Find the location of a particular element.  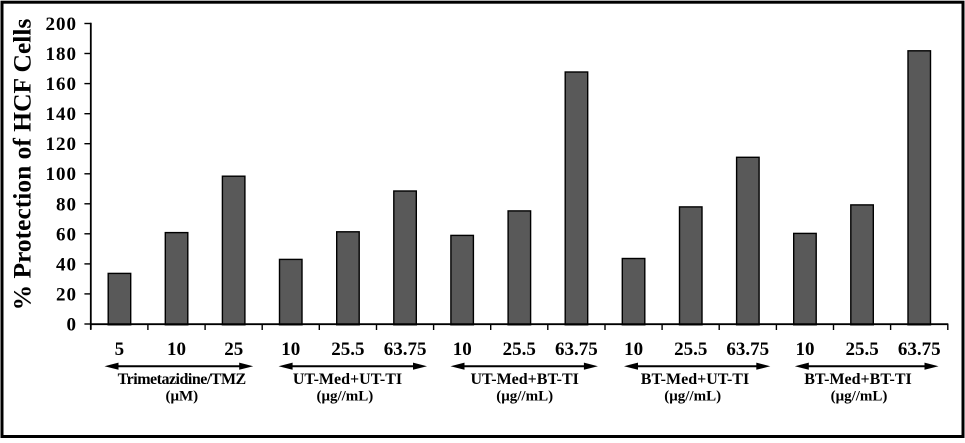

svg-text: 120 is located at coordinates (62, 144).